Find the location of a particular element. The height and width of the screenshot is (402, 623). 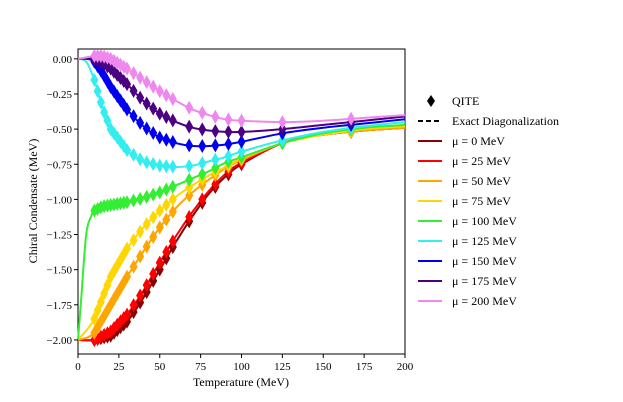

y-tick-label: 0.00 is located at coordinates (63, 60).